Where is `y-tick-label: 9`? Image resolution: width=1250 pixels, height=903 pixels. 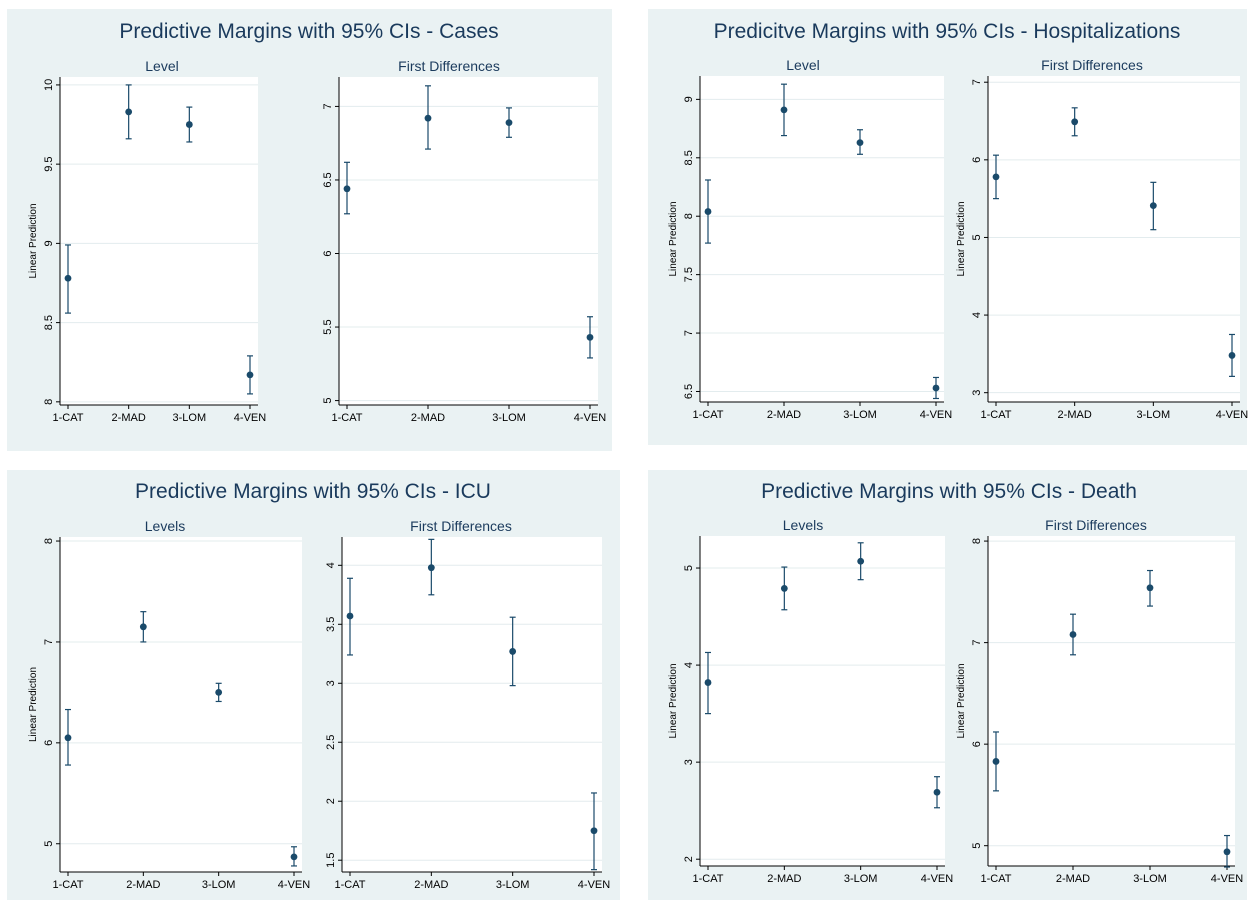 y-tick-label: 9 is located at coordinates (689, 99).